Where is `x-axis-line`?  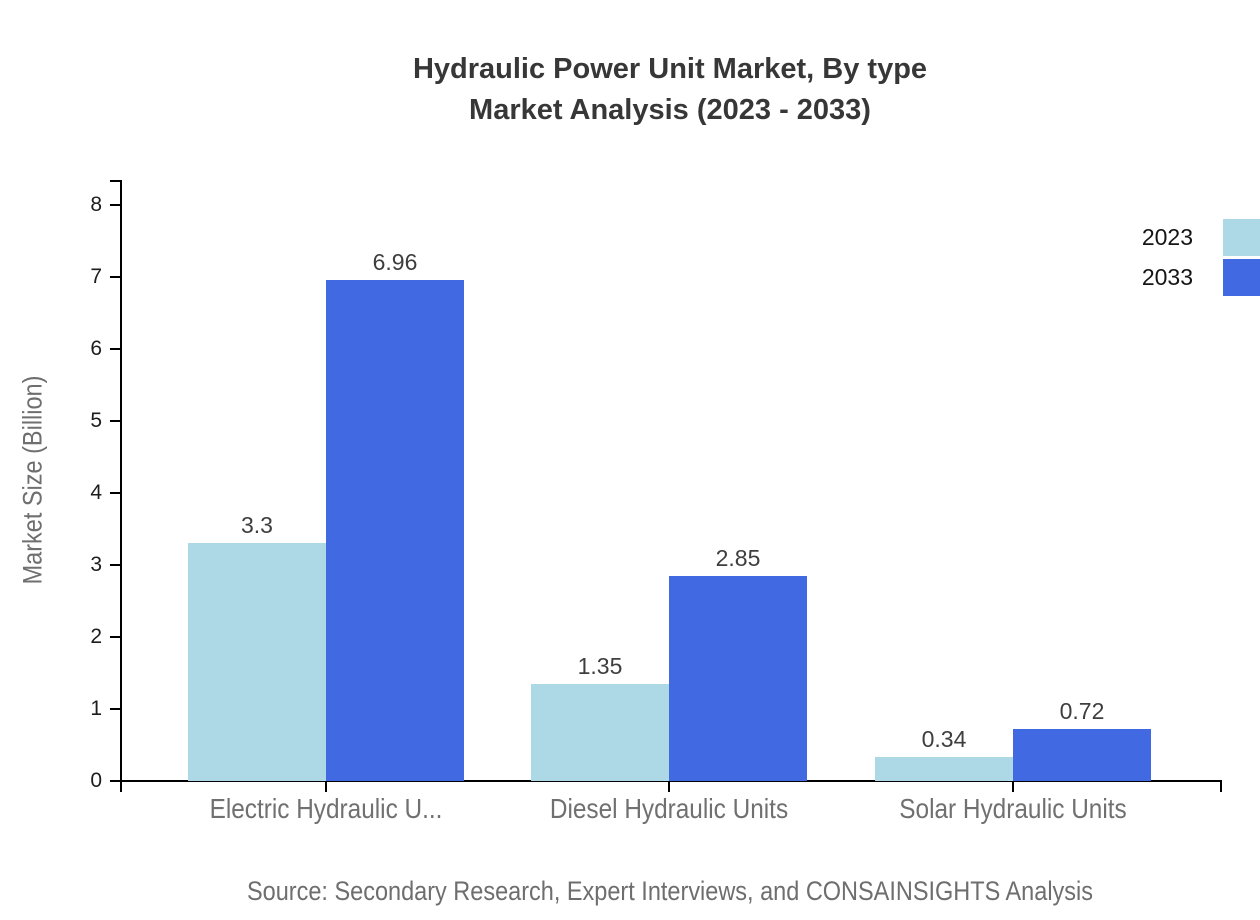 x-axis-line is located at coordinates (671, 781).